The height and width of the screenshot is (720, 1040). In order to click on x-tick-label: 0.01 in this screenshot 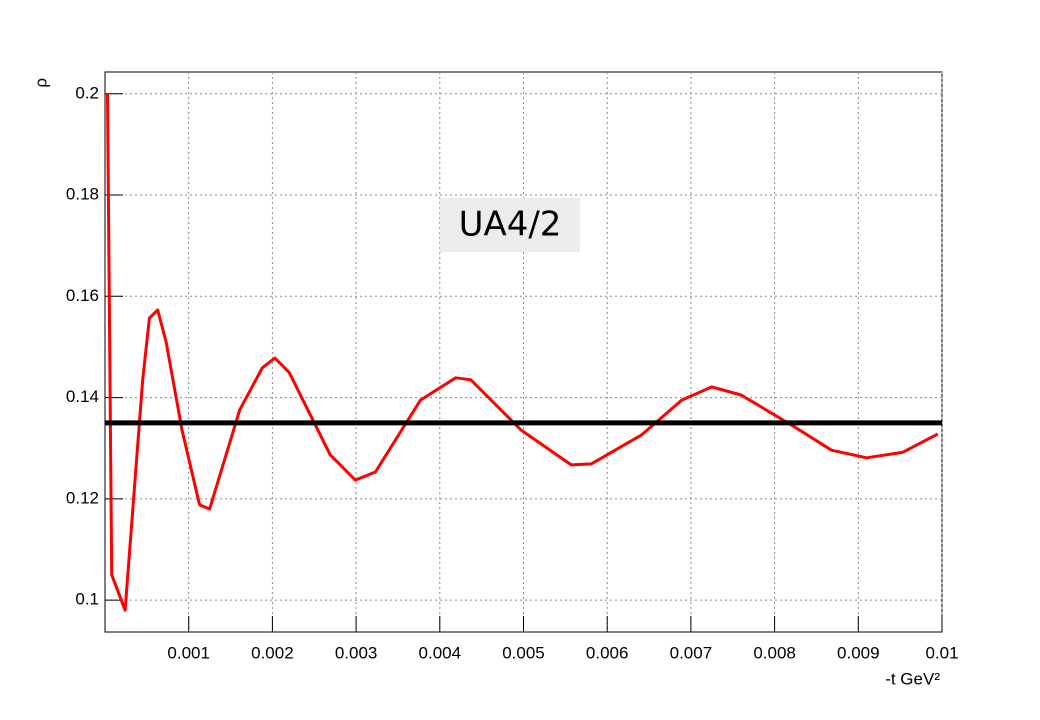, I will do `click(941, 652)`.